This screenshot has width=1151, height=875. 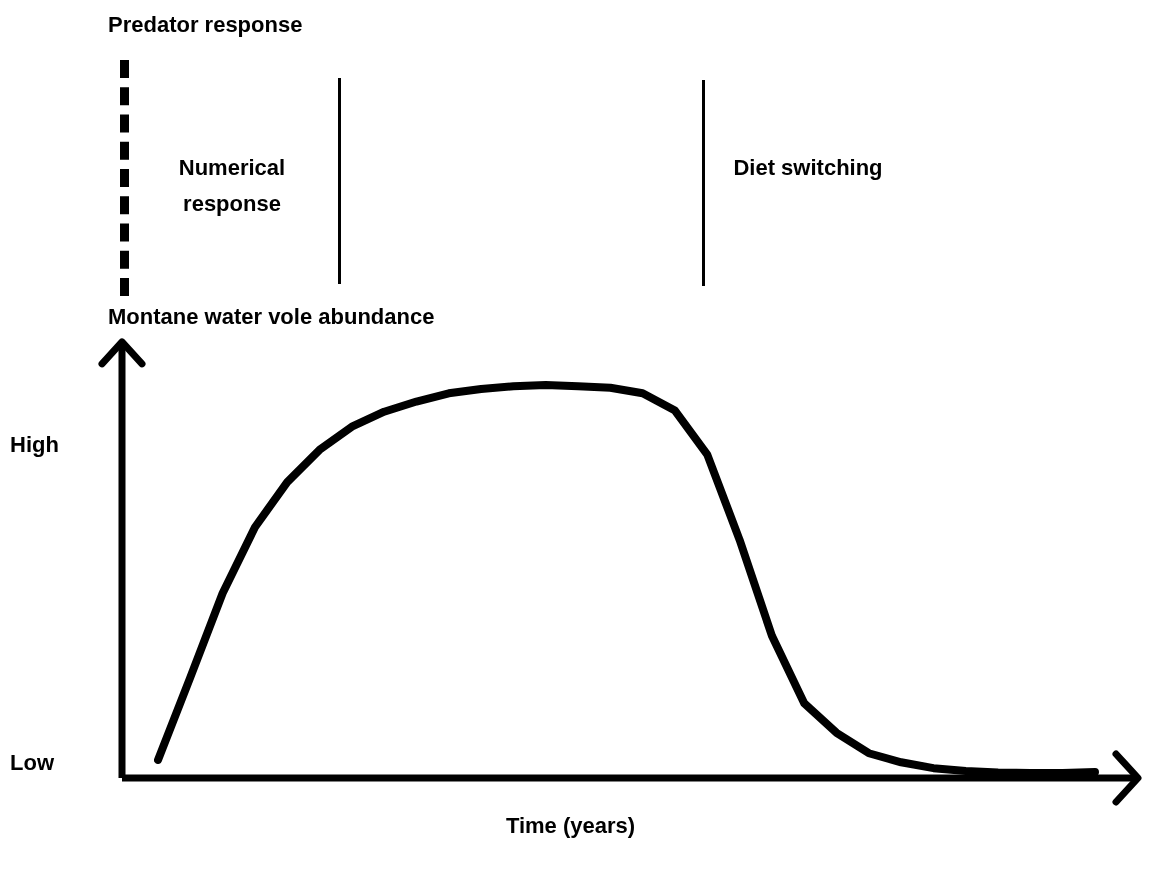 What do you see at coordinates (205, 25) in the screenshot?
I see `text: Predator response` at bounding box center [205, 25].